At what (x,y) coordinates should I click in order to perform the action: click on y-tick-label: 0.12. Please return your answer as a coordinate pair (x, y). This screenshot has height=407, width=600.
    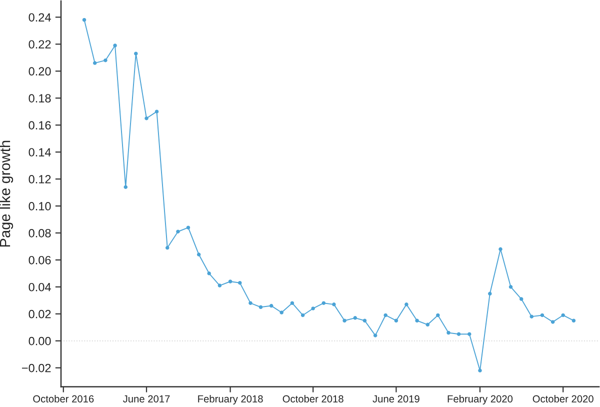
    Looking at the image, I should click on (39, 179).